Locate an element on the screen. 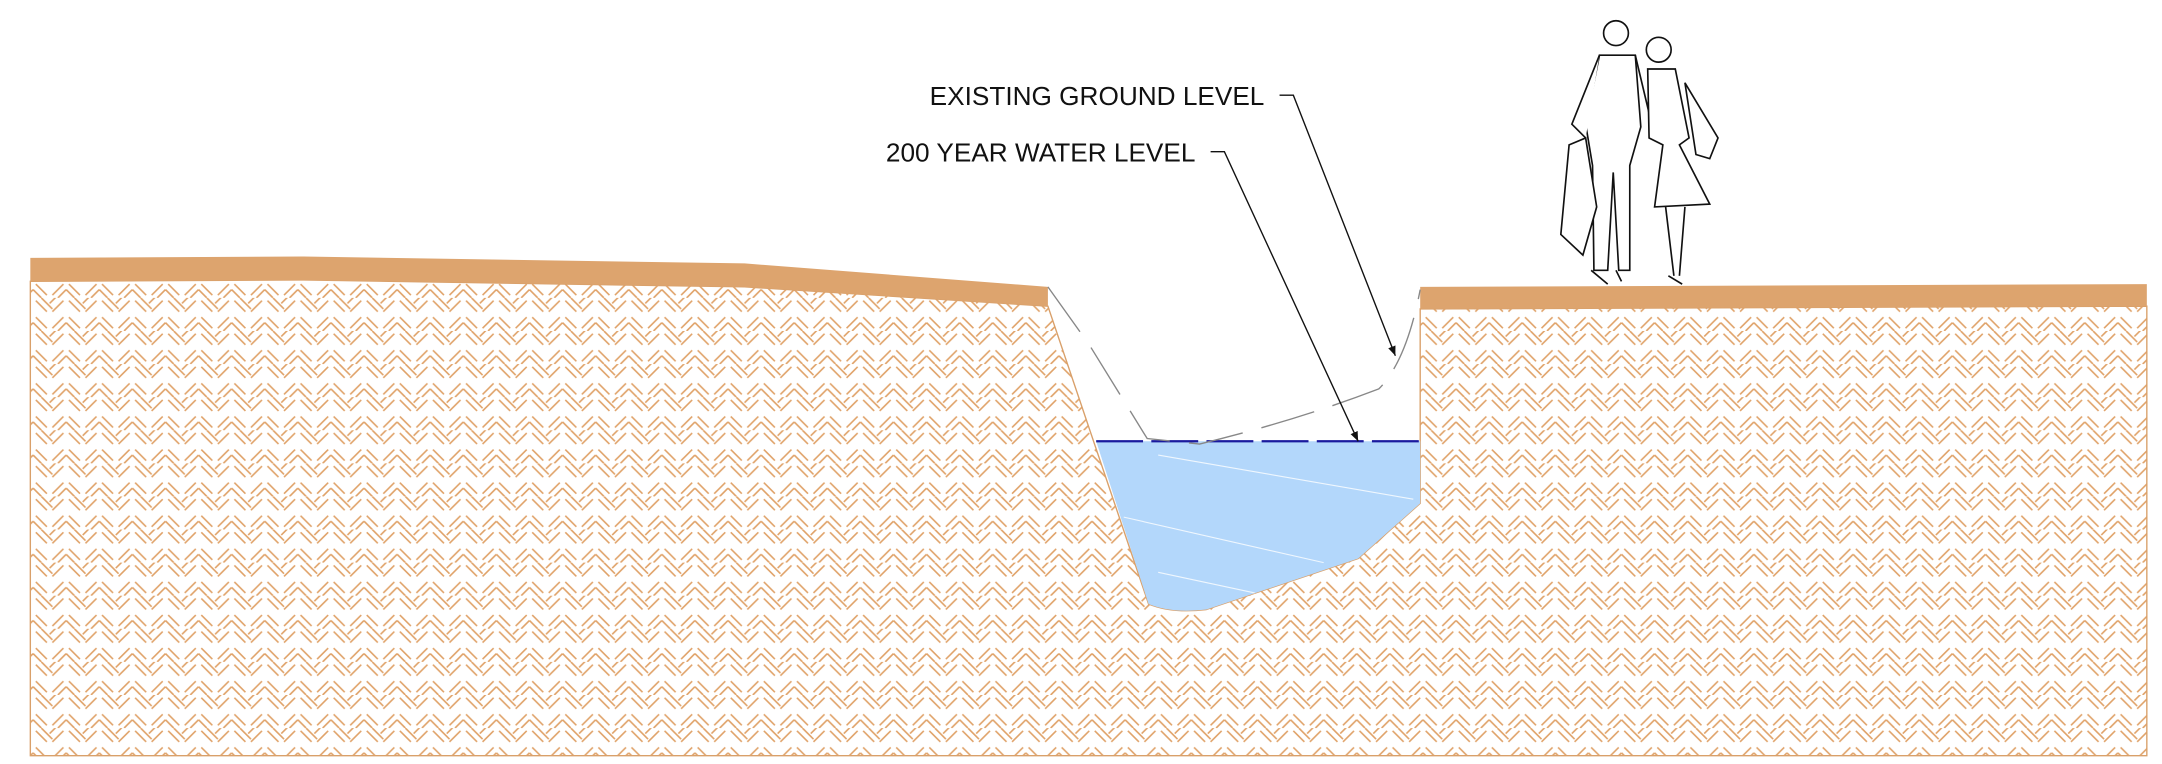 This screenshot has width=2162, height=764. existing-ground-line is located at coordinates (1234, 365).